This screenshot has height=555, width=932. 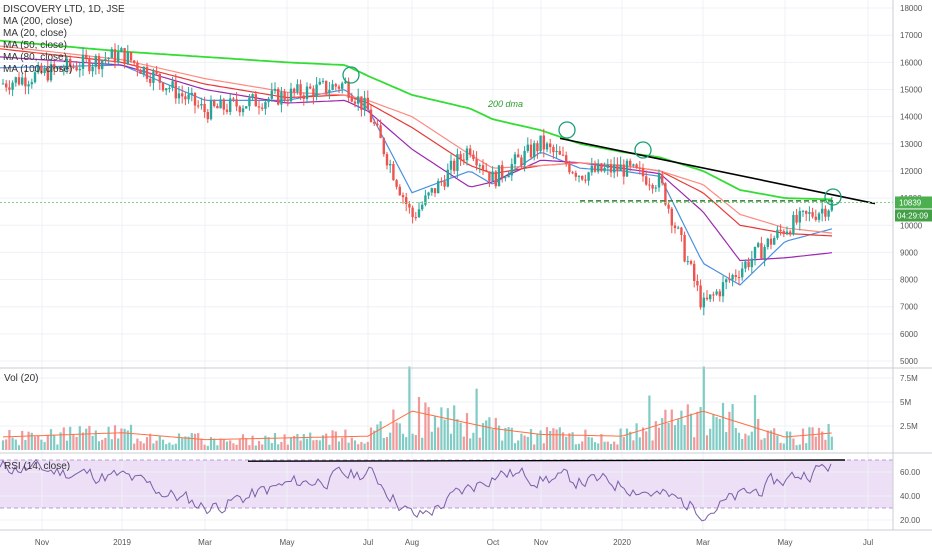 I want to click on volume-pane-label: Vol (20), so click(x=21, y=378).